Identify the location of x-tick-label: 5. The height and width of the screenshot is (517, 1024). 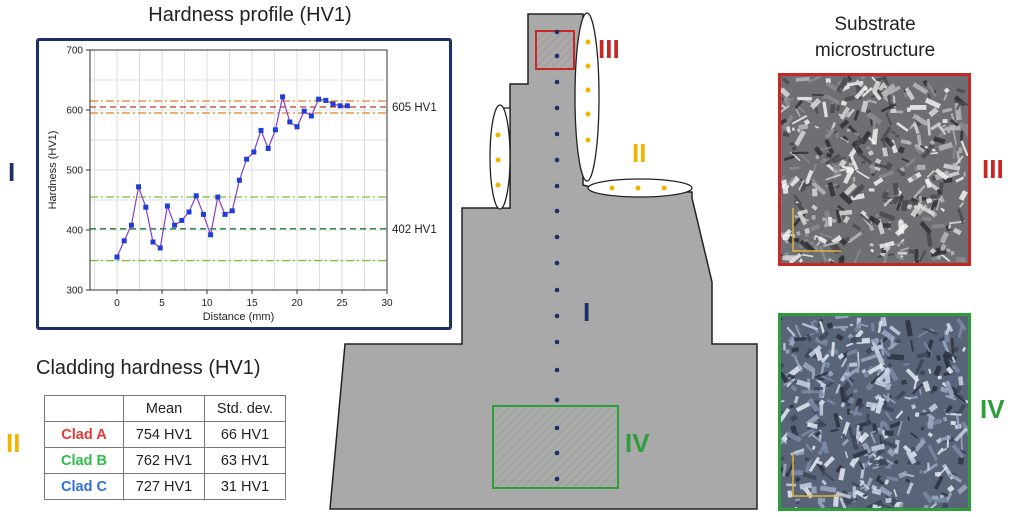
(162, 303).